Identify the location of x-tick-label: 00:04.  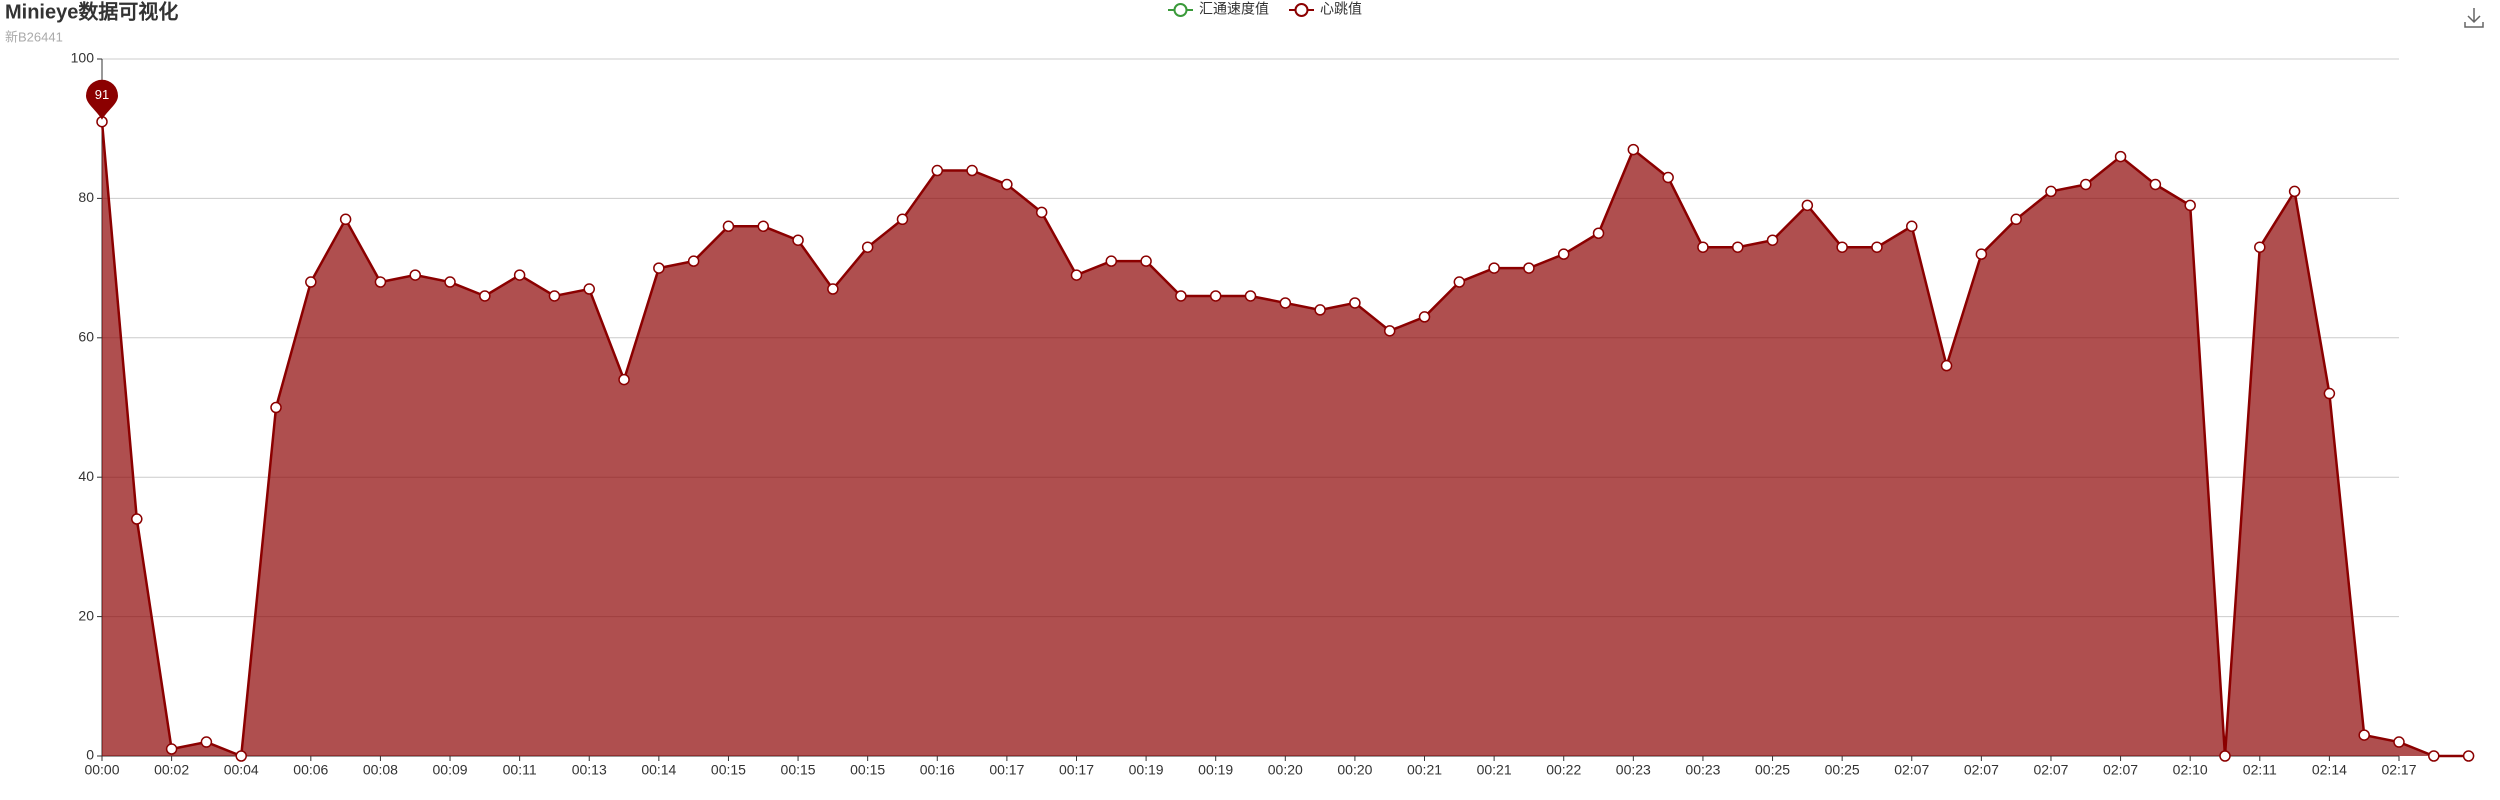
(241, 770).